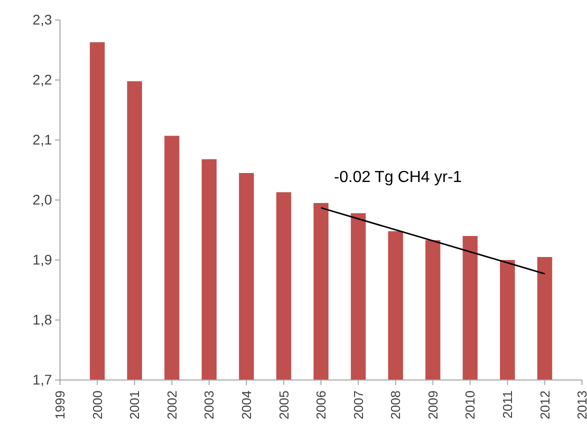  I want to click on x-tick-label: 2002, so click(172, 405).